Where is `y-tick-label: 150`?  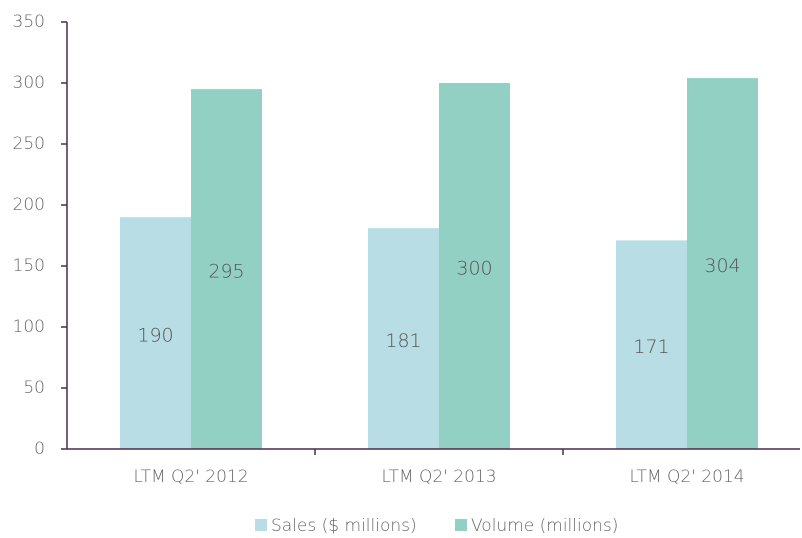
y-tick-label: 150 is located at coordinates (29, 266).